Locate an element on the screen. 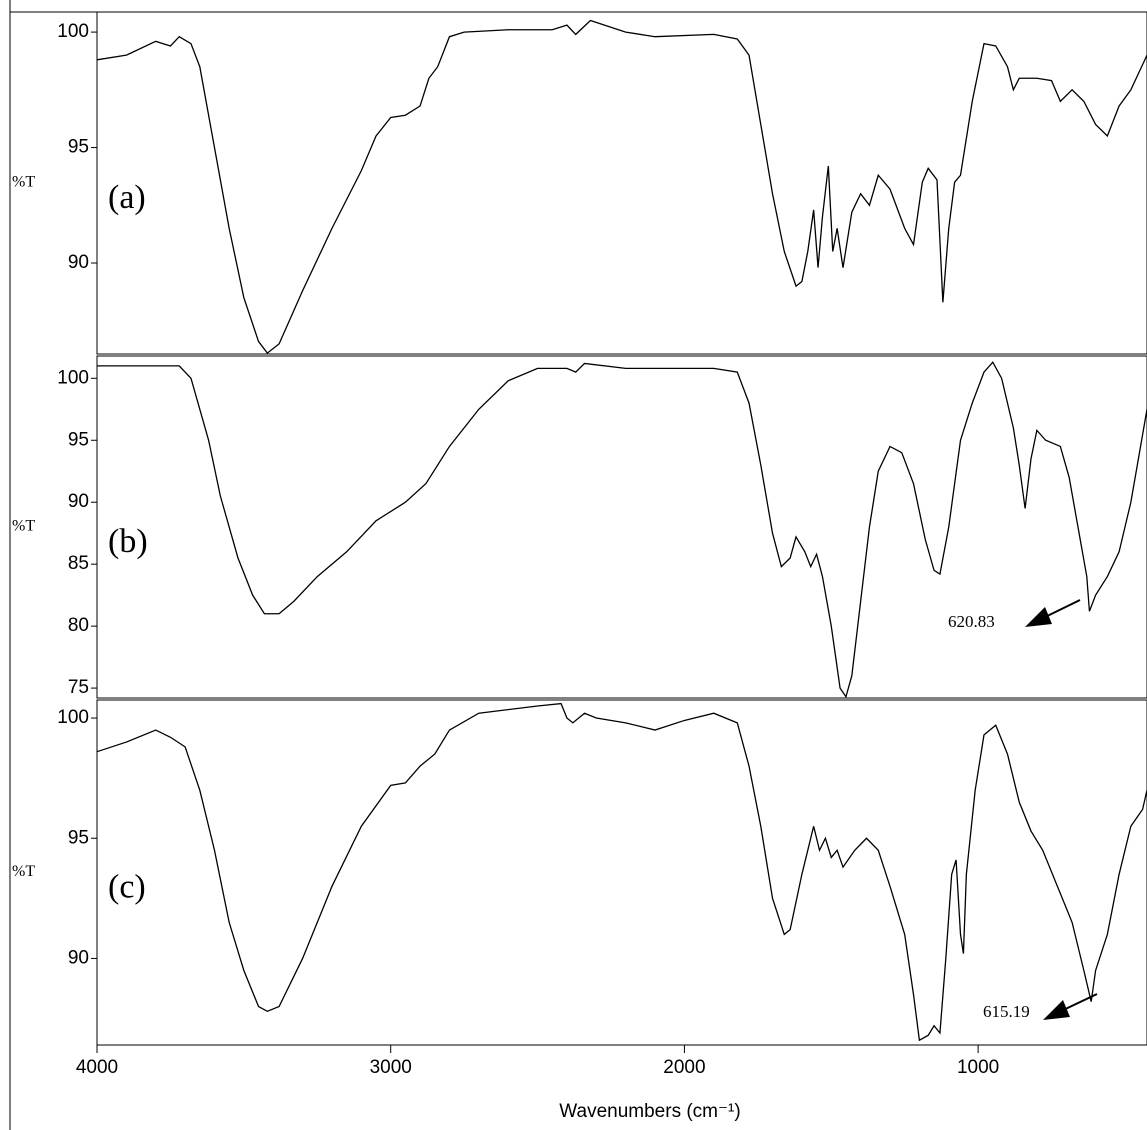 Image resolution: width=1147 pixels, height=1130 pixels. x-axis-label: Wavenumbers (cm⁻¹) is located at coordinates (649, 1111).